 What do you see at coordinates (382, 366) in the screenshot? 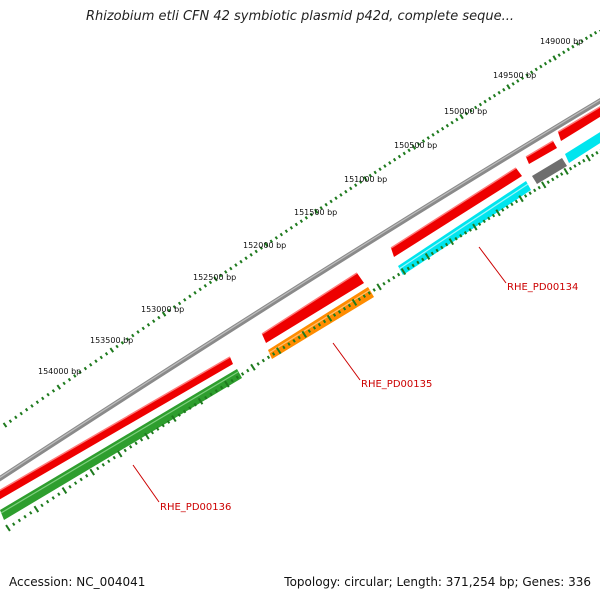
I see `gene-label-135: RHE_PD00135` at bounding box center [382, 366].